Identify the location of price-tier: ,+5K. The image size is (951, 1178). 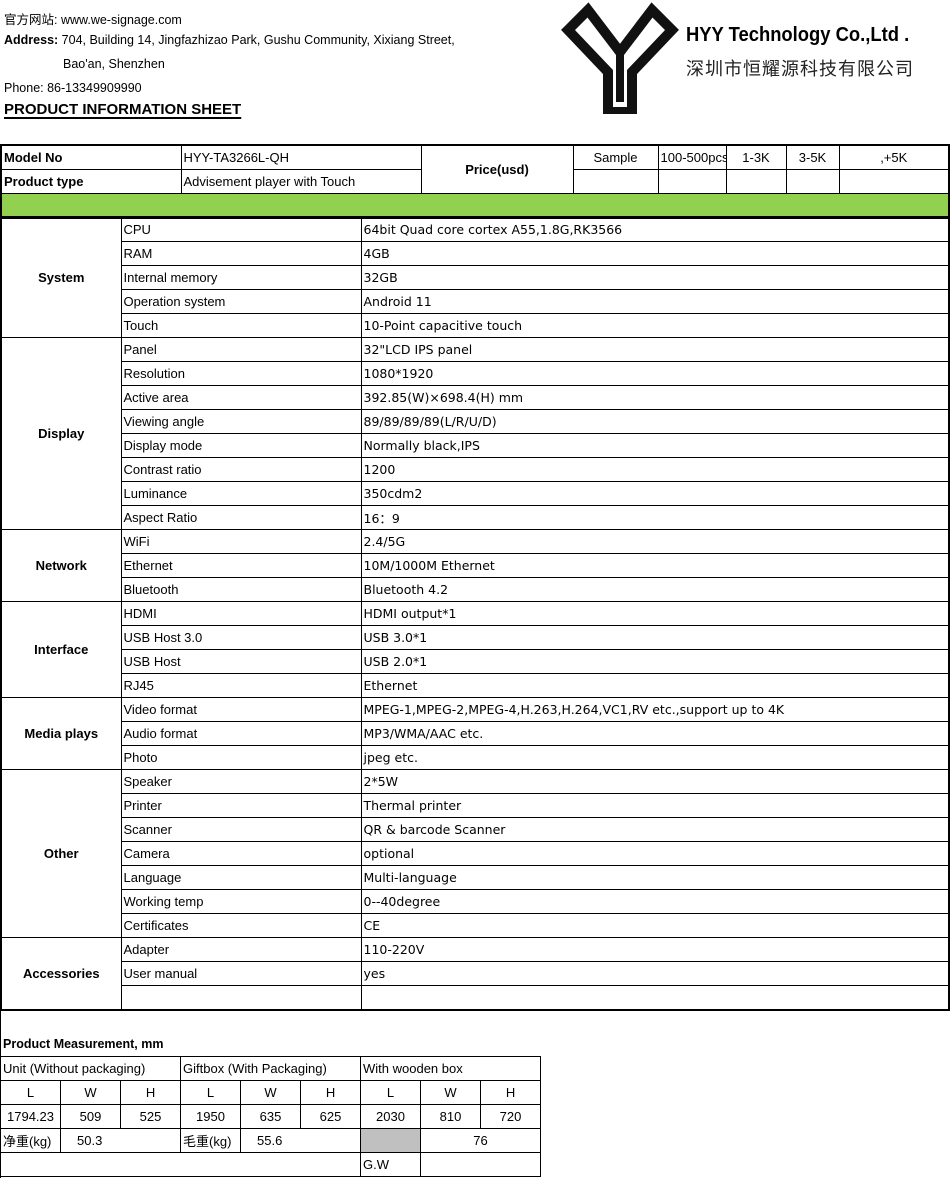
(894, 157).